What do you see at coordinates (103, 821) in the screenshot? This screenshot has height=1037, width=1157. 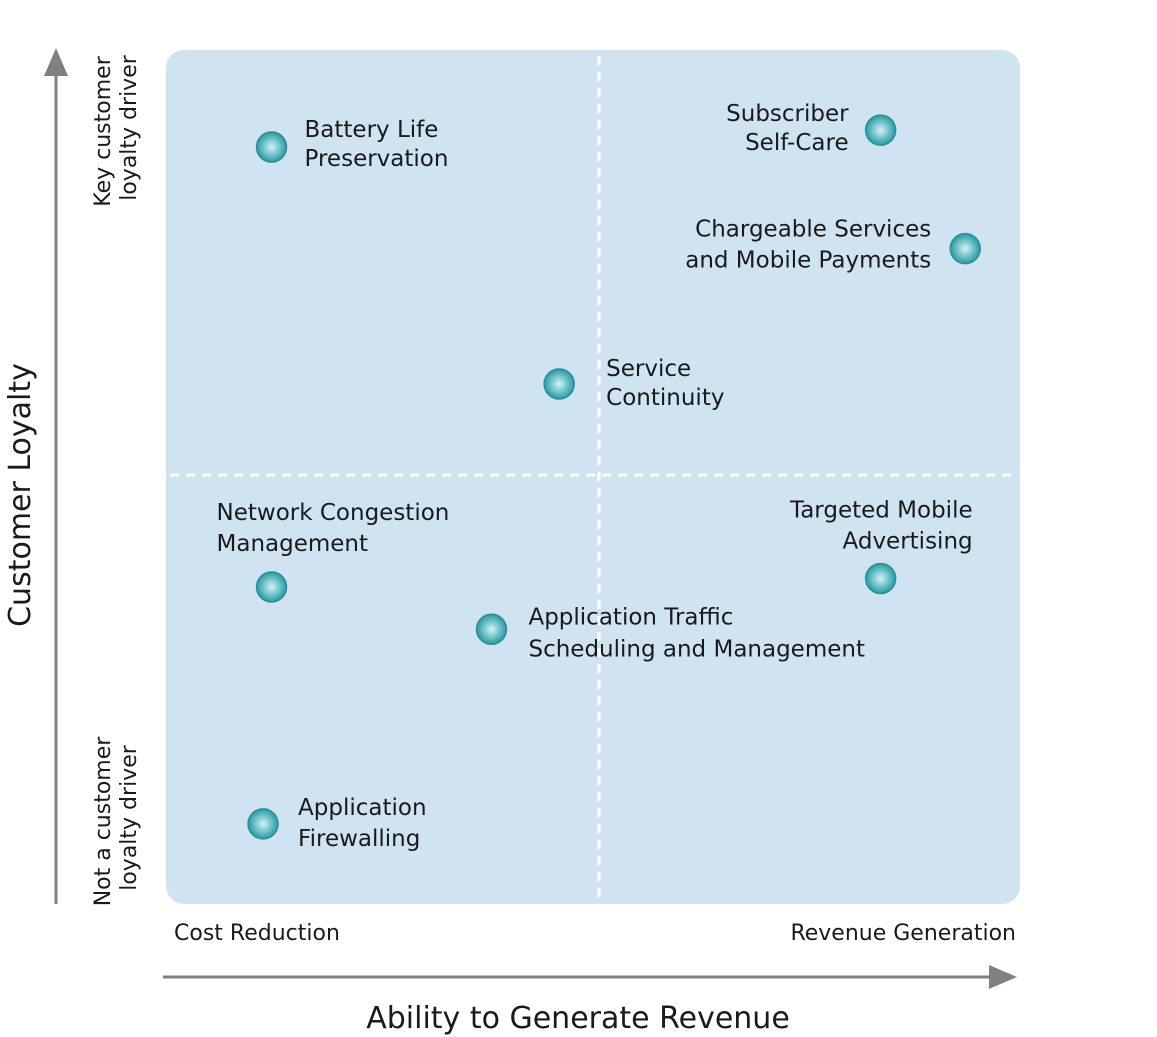 I see `y-axis-low-label-line-1: Not a customer` at bounding box center [103, 821].